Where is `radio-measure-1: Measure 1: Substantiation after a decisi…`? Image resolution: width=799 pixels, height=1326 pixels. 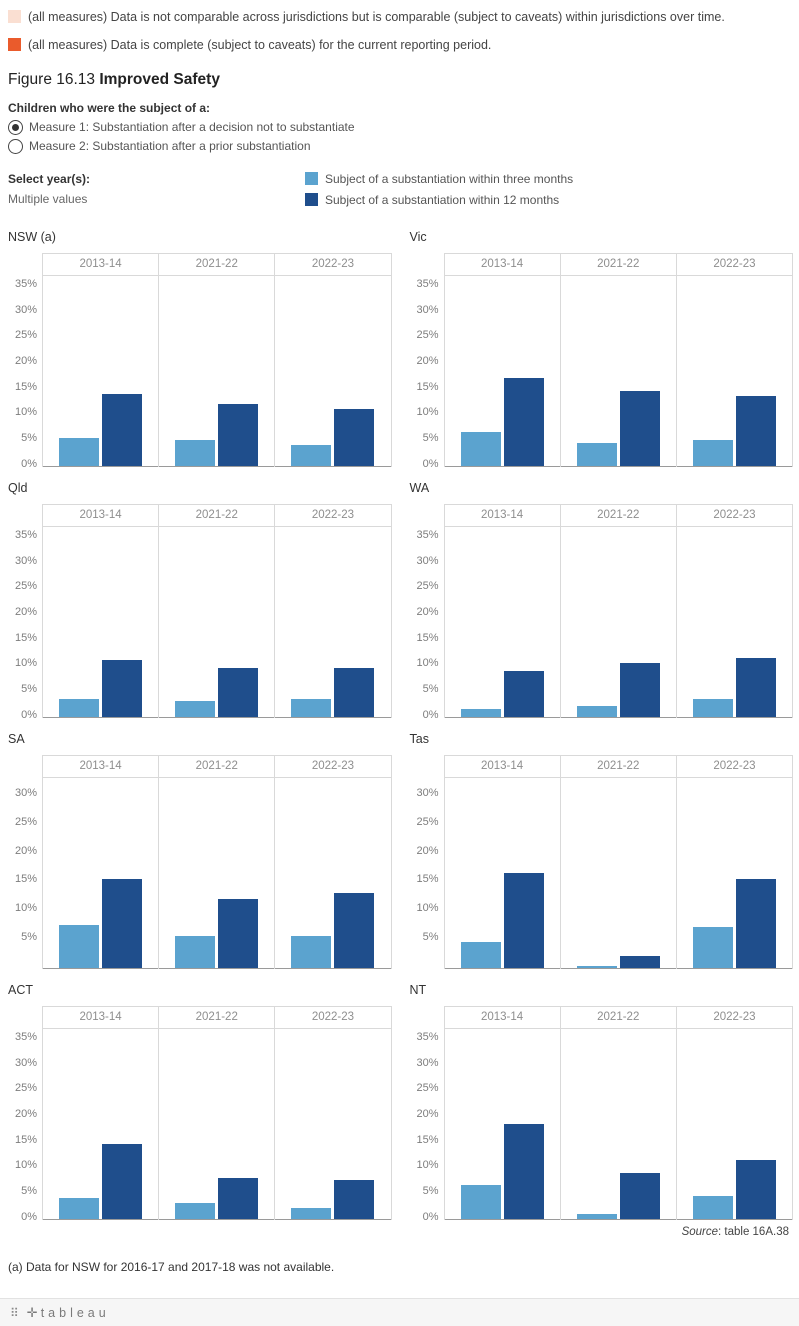 radio-measure-1: Measure 1: Substantiation after a decisi… is located at coordinates (399, 127).